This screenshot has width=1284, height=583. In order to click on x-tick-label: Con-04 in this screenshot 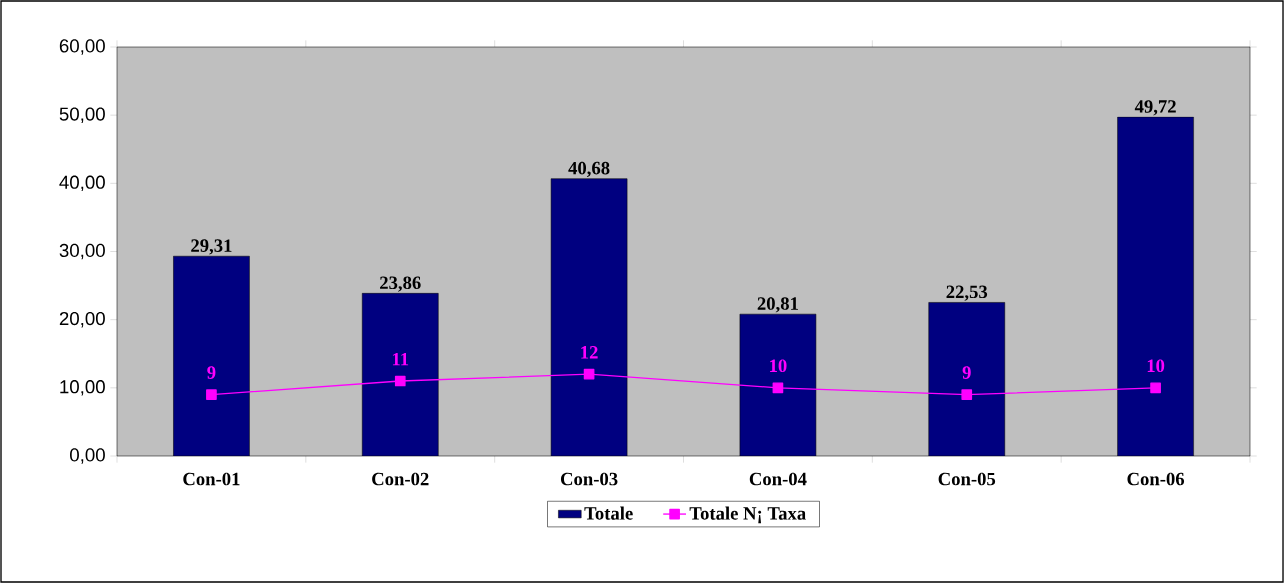, I will do `click(778, 479)`.